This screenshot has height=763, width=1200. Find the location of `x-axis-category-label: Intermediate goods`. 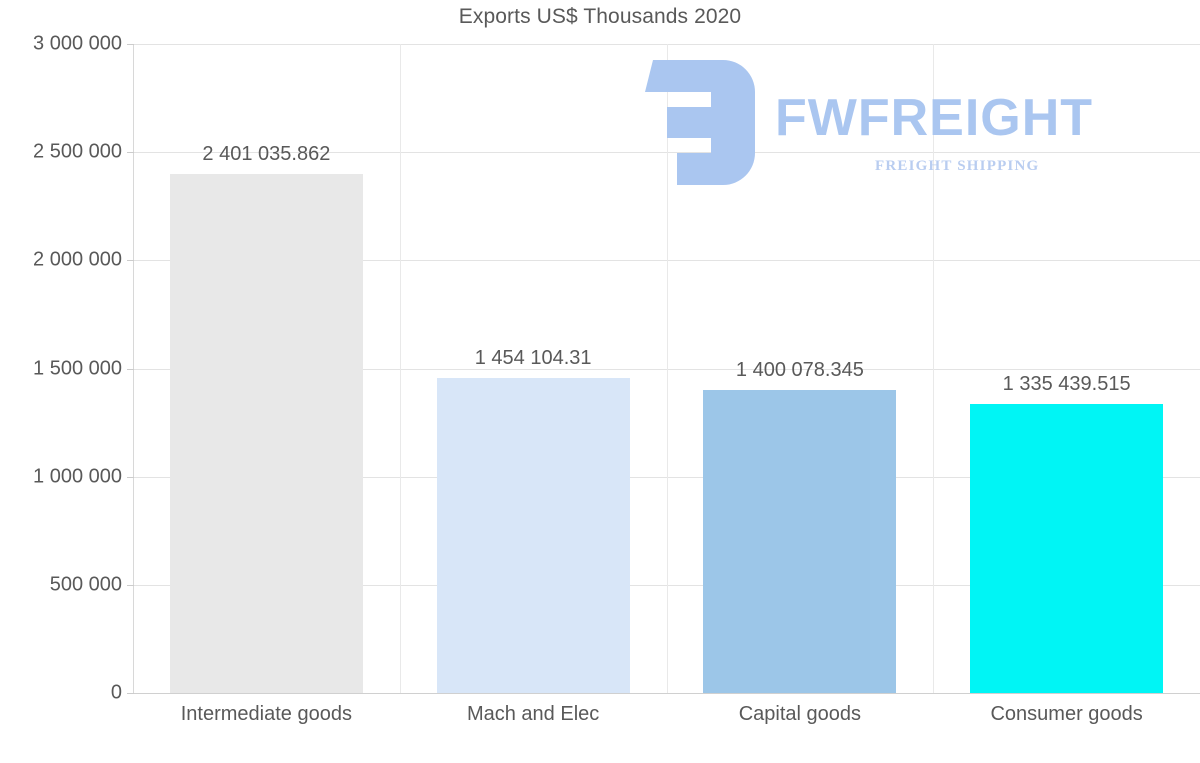

x-axis-category-label: Intermediate goods is located at coordinates (266, 714).